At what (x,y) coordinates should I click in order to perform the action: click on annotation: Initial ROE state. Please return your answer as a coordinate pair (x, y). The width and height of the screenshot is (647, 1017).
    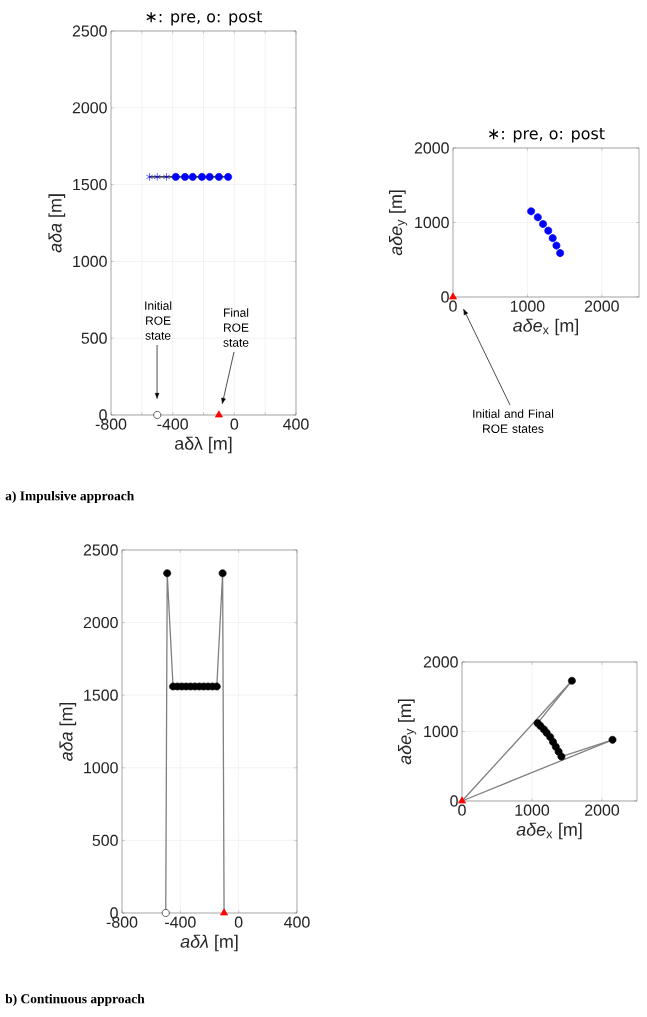
    Looking at the image, I should click on (158, 320).